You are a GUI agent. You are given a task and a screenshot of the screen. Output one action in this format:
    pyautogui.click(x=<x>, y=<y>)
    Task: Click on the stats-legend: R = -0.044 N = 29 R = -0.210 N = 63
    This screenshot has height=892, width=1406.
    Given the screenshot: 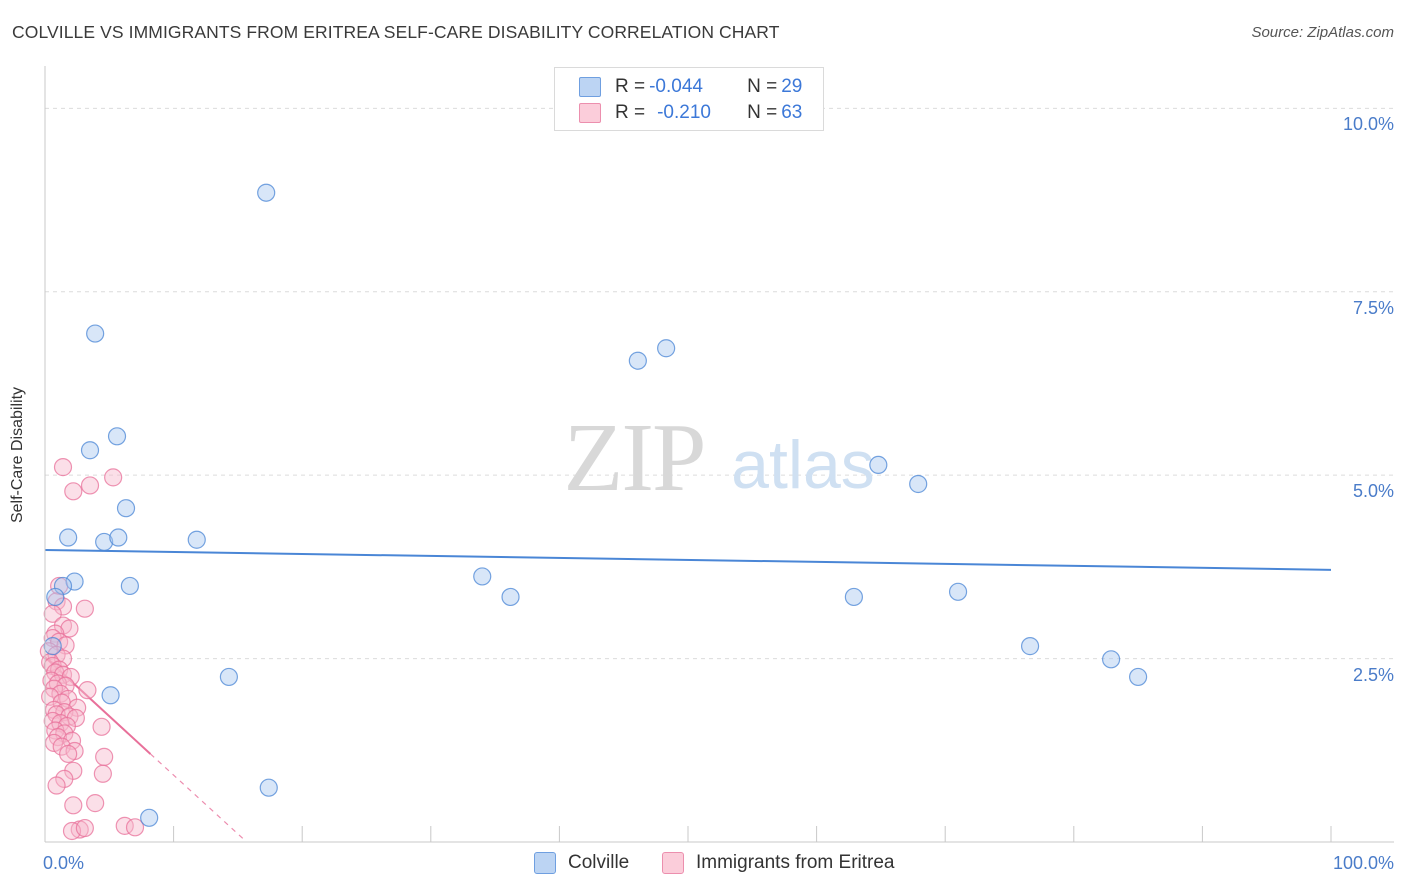 What is the action you would take?
    pyautogui.click(x=689, y=99)
    